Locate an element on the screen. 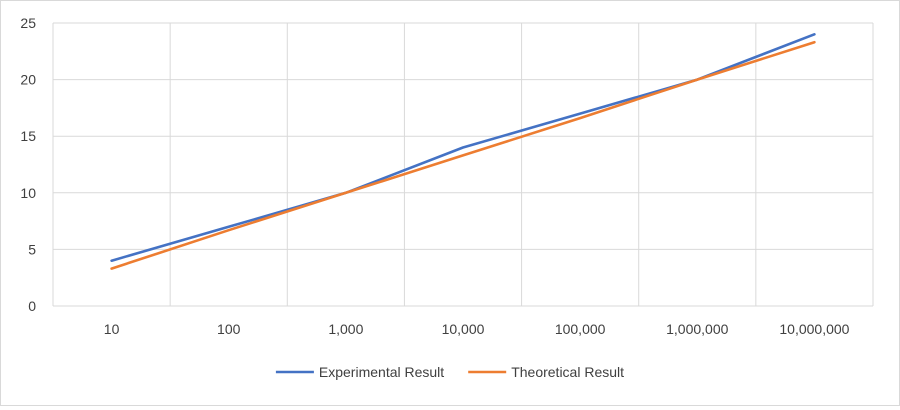 The width and height of the screenshot is (900, 410). legend: Experimental Result Theoretical Result is located at coordinates (449, 372).